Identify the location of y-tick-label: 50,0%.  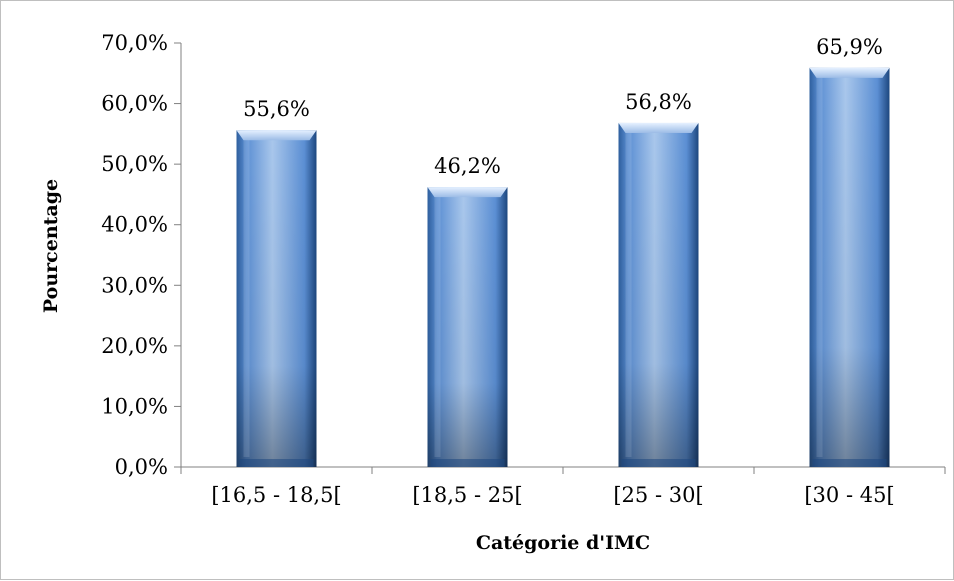
(134, 164).